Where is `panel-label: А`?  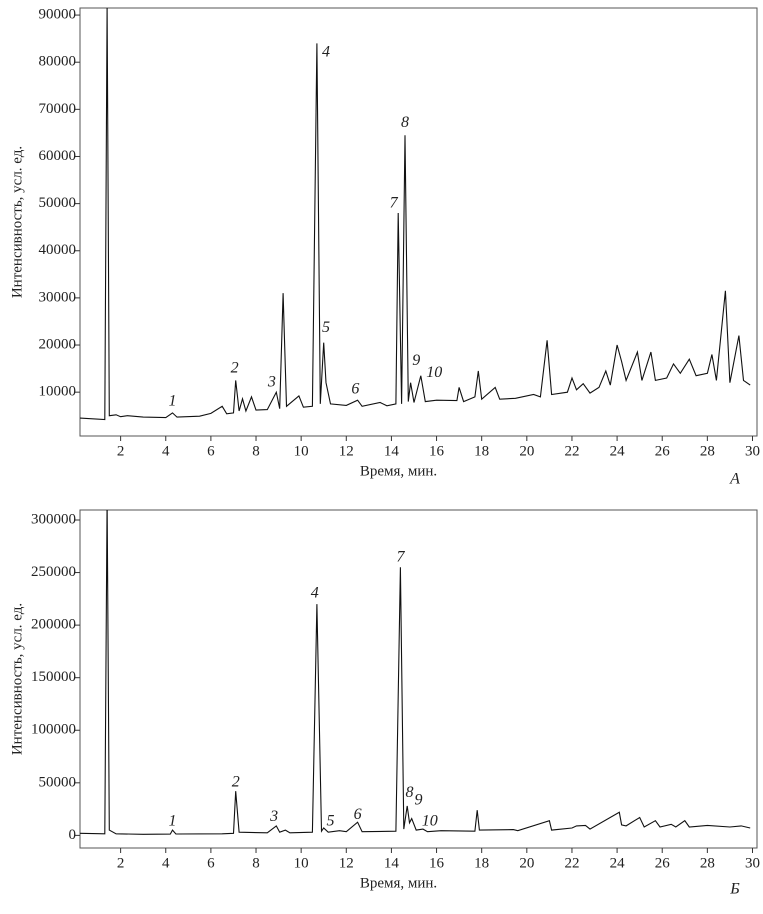 panel-label: А is located at coordinates (734, 479).